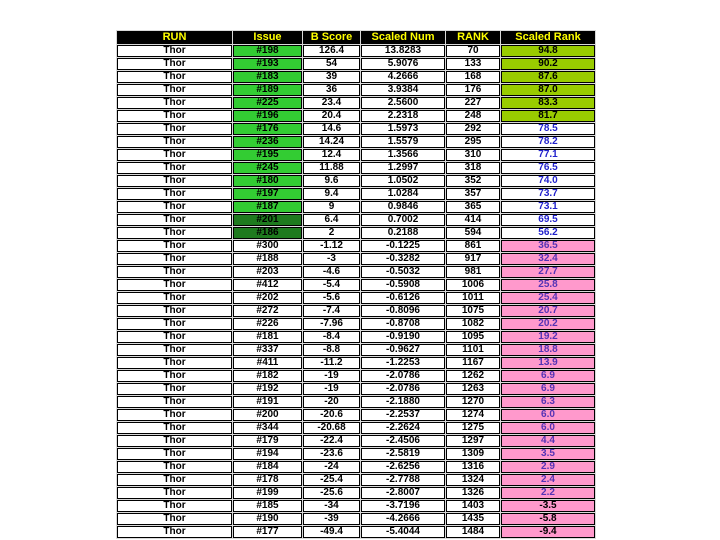 The height and width of the screenshot is (540, 720). I want to click on table-row: Thor #179 -22.4 -2.4506 1297 4.4, so click(356, 441).